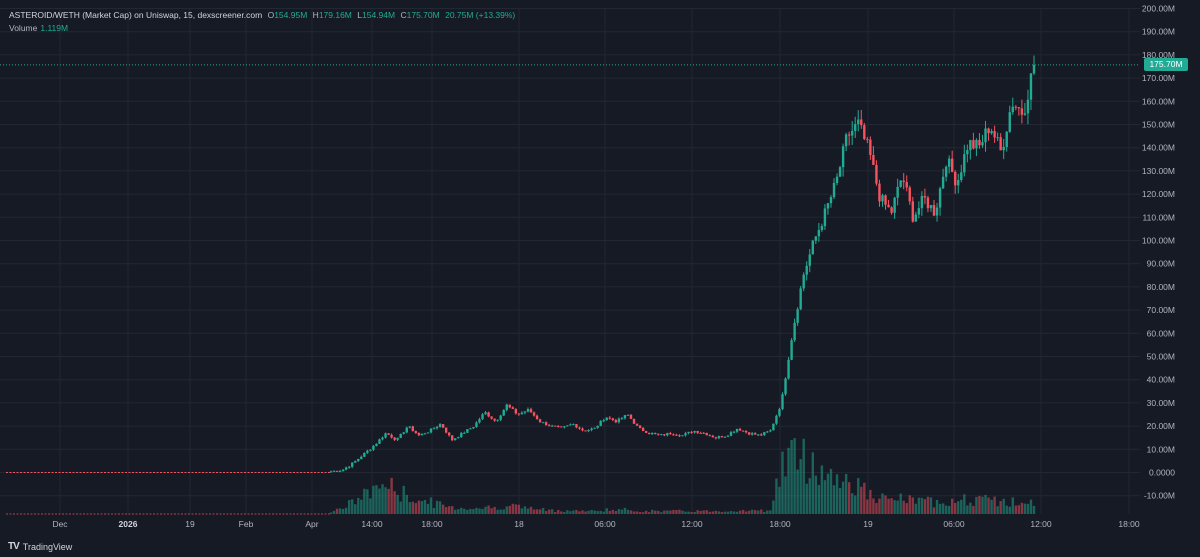  I want to click on y-tick-label: 140.00M, so click(1158, 148).